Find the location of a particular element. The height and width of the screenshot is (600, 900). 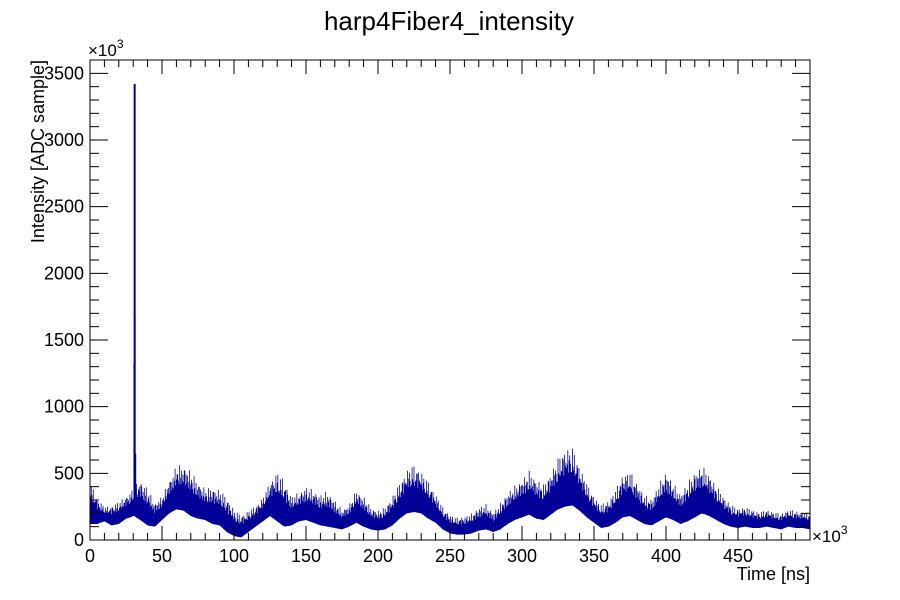

x-multiplier-exp: 3 is located at coordinates (844, 530).